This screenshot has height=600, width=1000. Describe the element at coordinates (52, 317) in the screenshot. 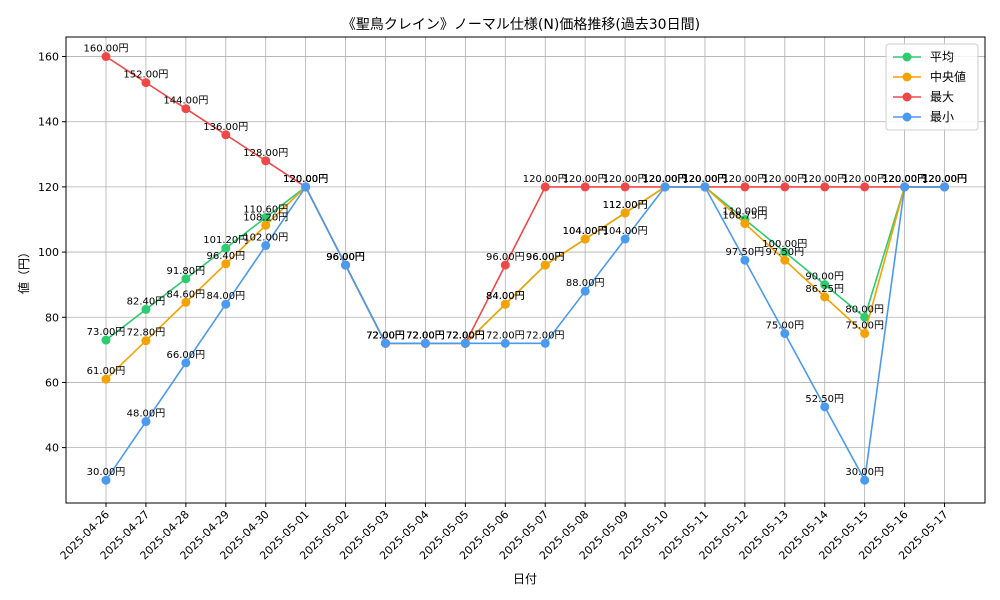

I see `y-tick-label: 80` at that location.